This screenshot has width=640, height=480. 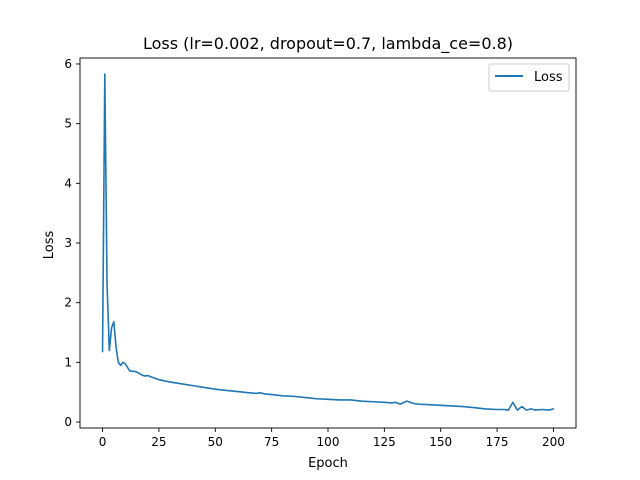 I want to click on x-tick-label-50: 50, so click(x=215, y=442).